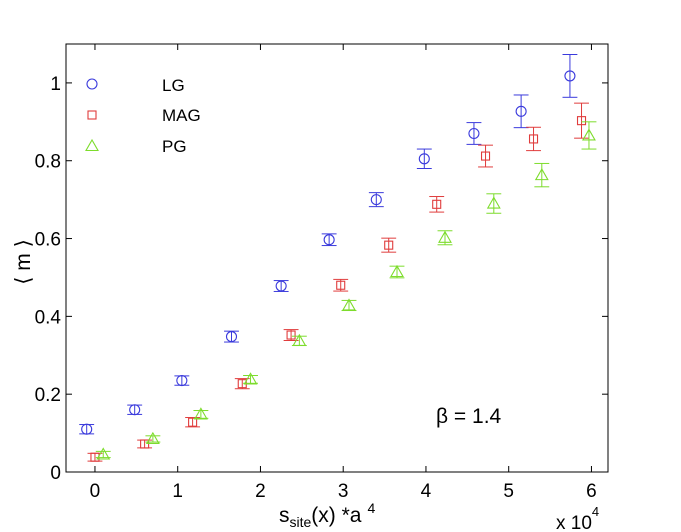  I want to click on x-axis-label-sub: site, so click(301, 522).